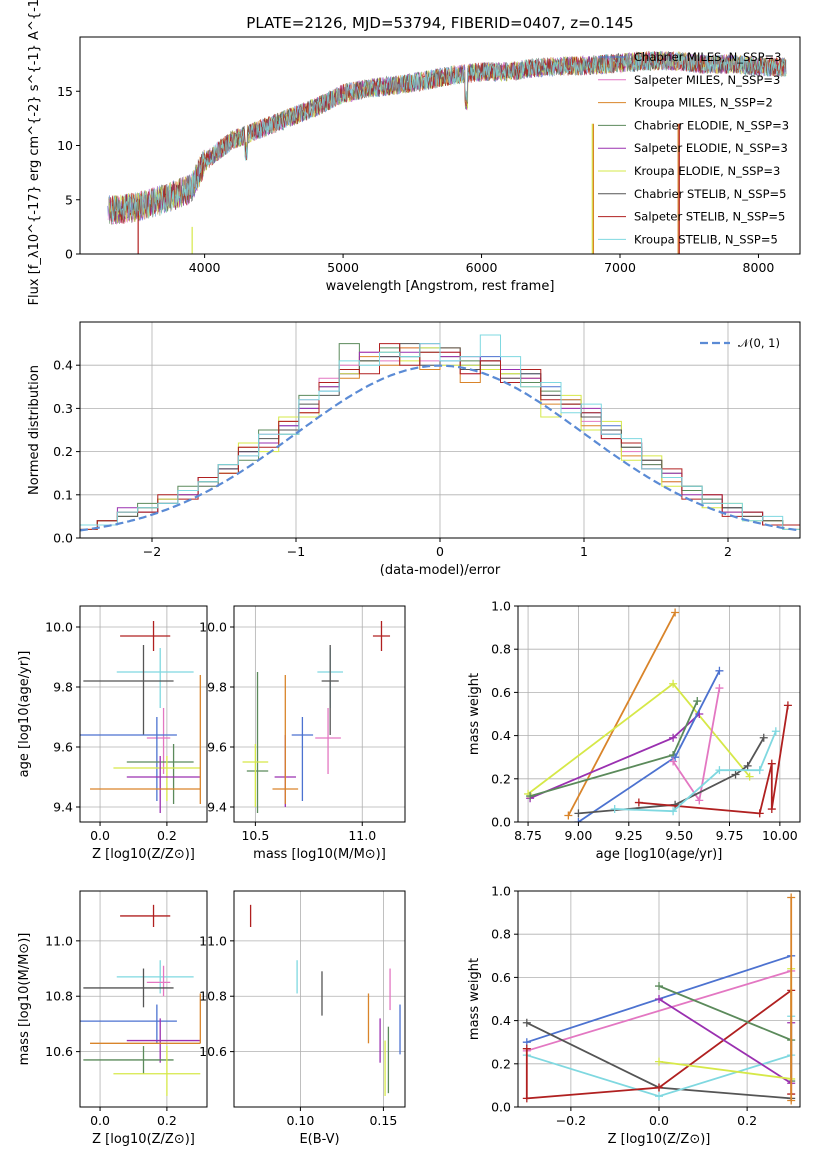 The image size is (819, 1170). Describe the element at coordinates (711, 148) in the screenshot. I see `legend-label: Salpeter ELODIE, N_SSP=3` at that location.